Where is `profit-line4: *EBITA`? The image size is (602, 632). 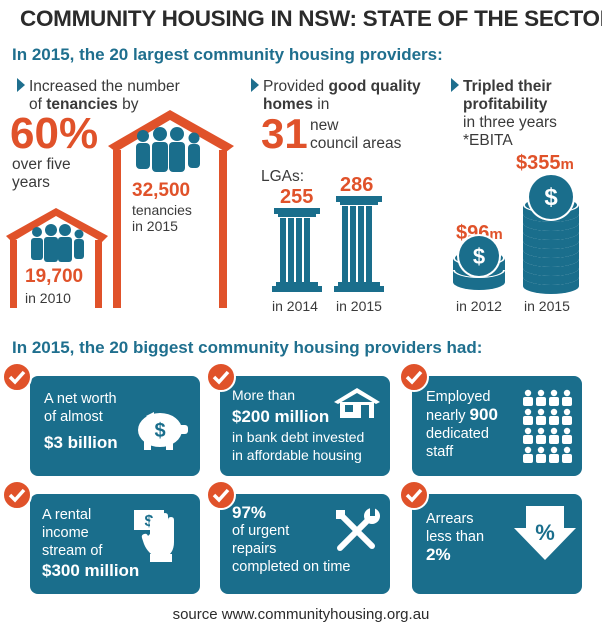 profit-line4: *EBITA is located at coordinates (488, 140).